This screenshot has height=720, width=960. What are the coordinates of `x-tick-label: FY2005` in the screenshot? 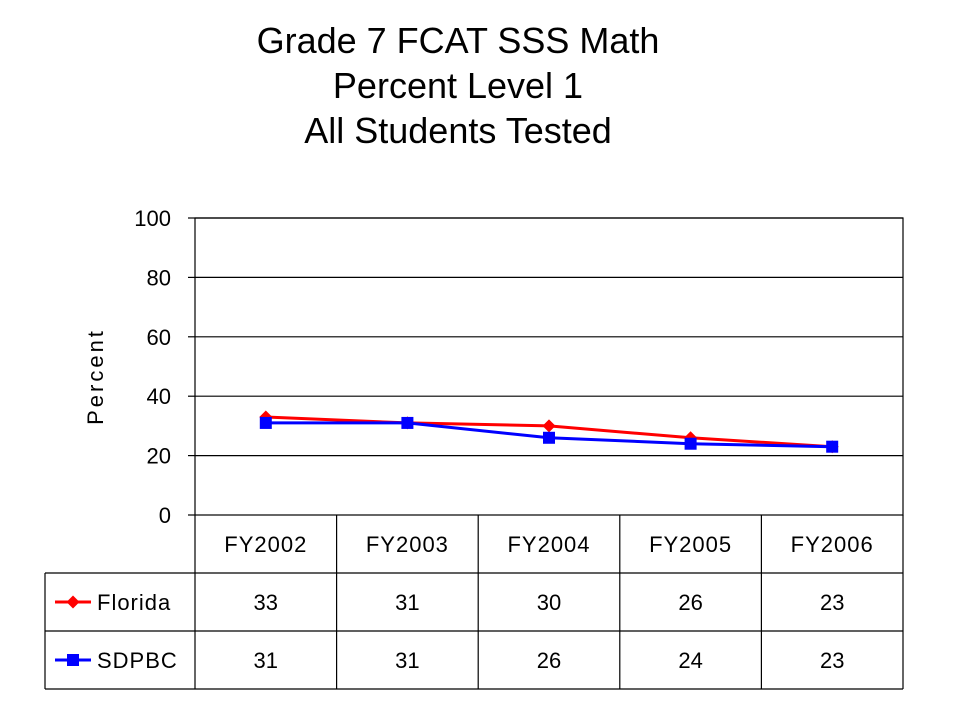 It's located at (690, 544).